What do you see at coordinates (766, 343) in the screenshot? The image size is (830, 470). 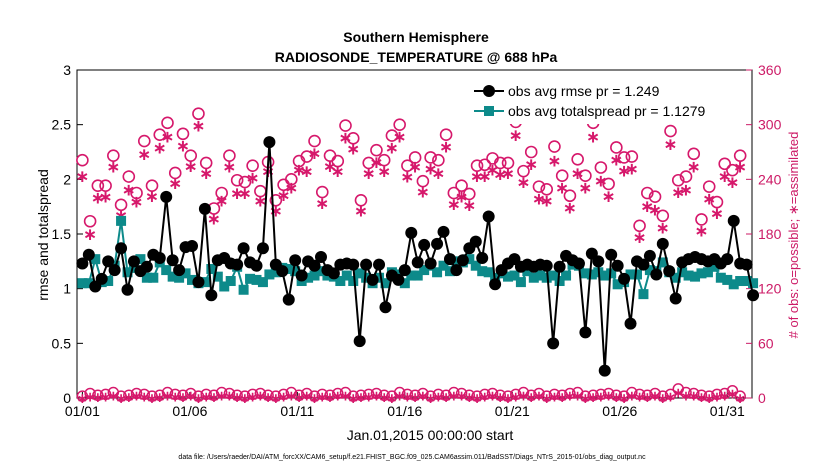 I see `y-tick-label-right: 60` at bounding box center [766, 343].